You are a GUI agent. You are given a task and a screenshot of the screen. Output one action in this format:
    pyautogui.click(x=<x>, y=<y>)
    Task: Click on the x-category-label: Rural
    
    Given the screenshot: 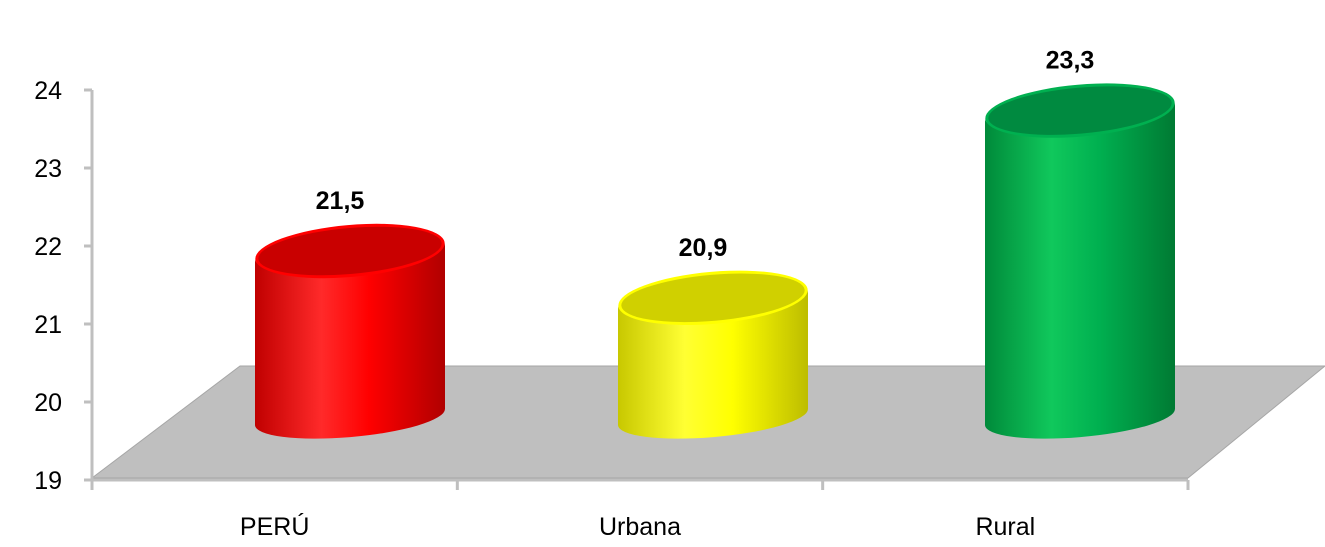 What is the action you would take?
    pyautogui.click(x=1005, y=527)
    